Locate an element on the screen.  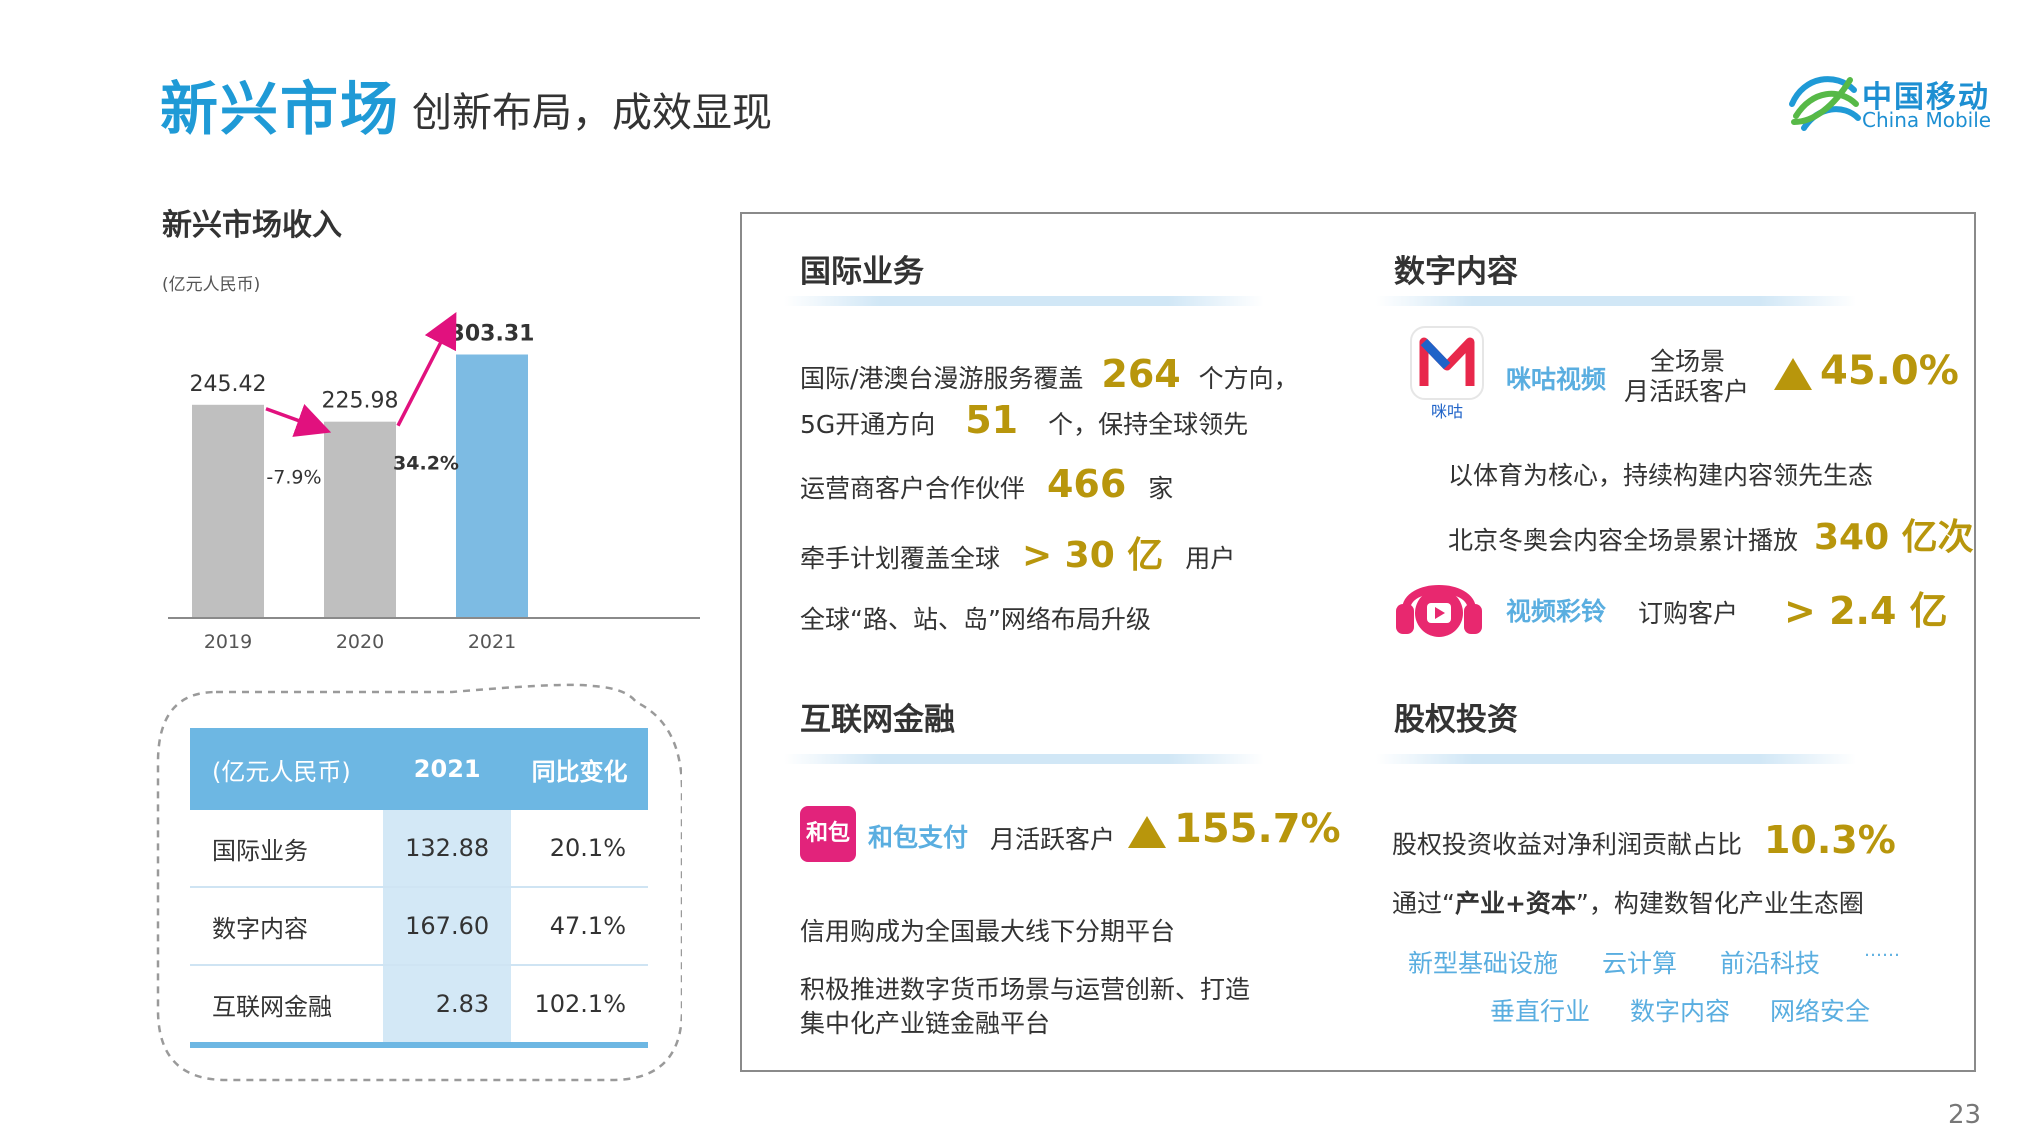
change-label: 34.2% is located at coordinates (426, 464).